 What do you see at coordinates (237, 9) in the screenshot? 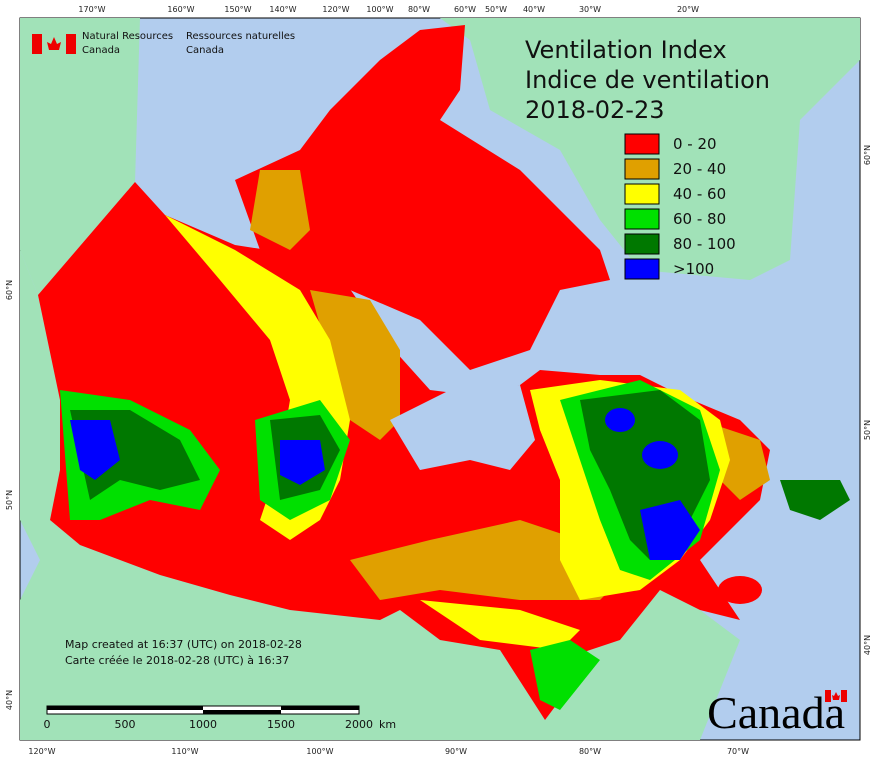
I see `graticule-label: 150°W` at bounding box center [237, 9].